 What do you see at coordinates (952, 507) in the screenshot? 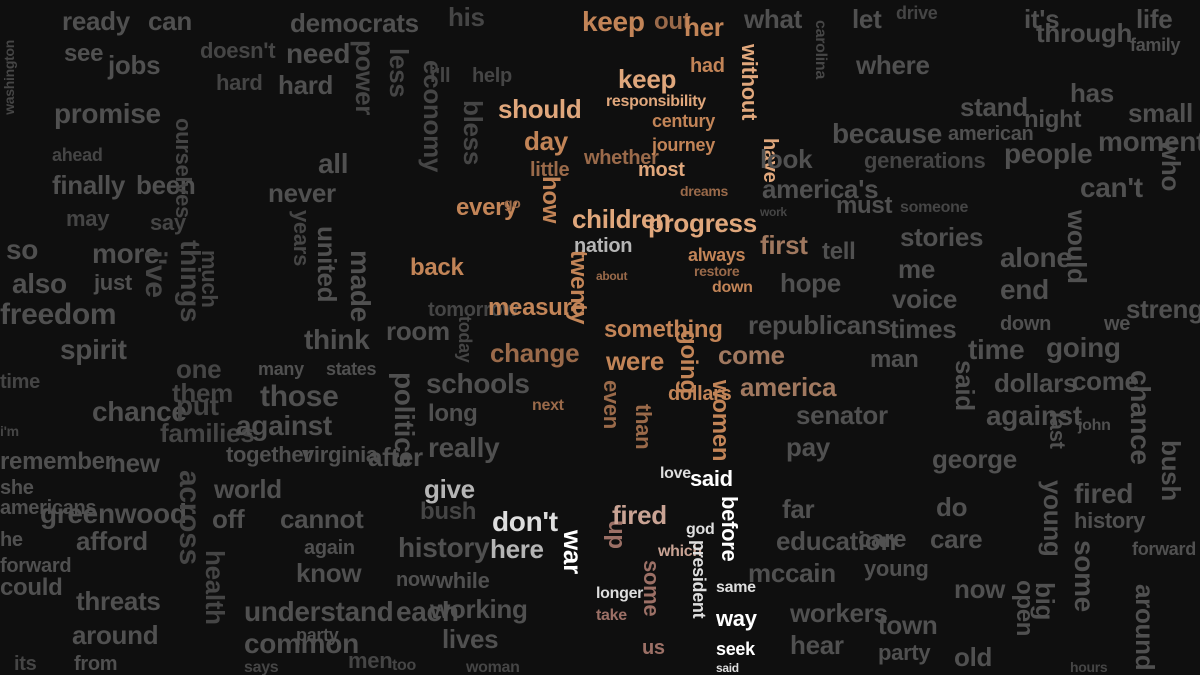
I see `word: do` at bounding box center [952, 507].